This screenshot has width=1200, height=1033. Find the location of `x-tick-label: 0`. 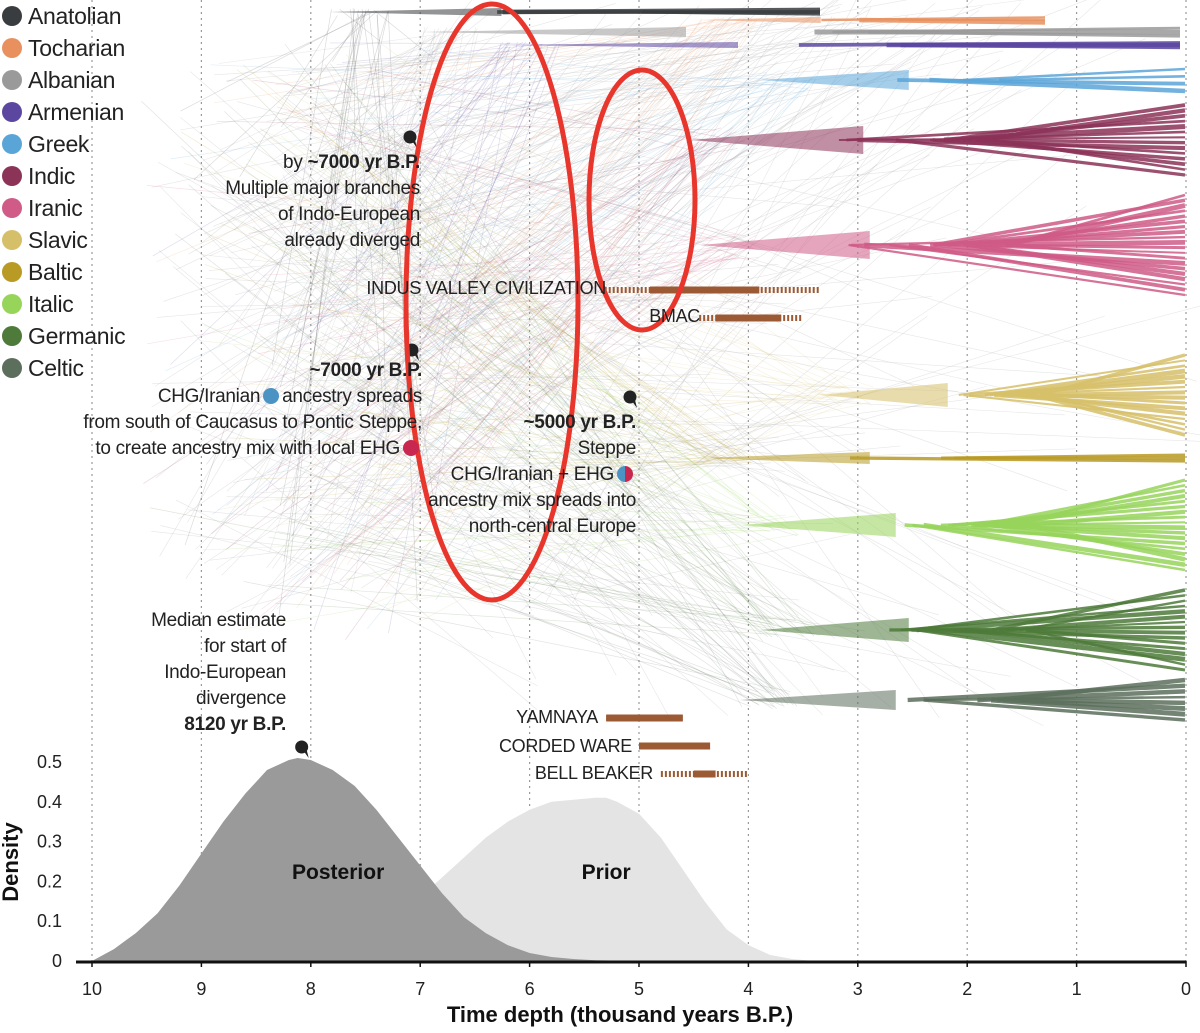

x-tick-label: 0 is located at coordinates (1186, 989).